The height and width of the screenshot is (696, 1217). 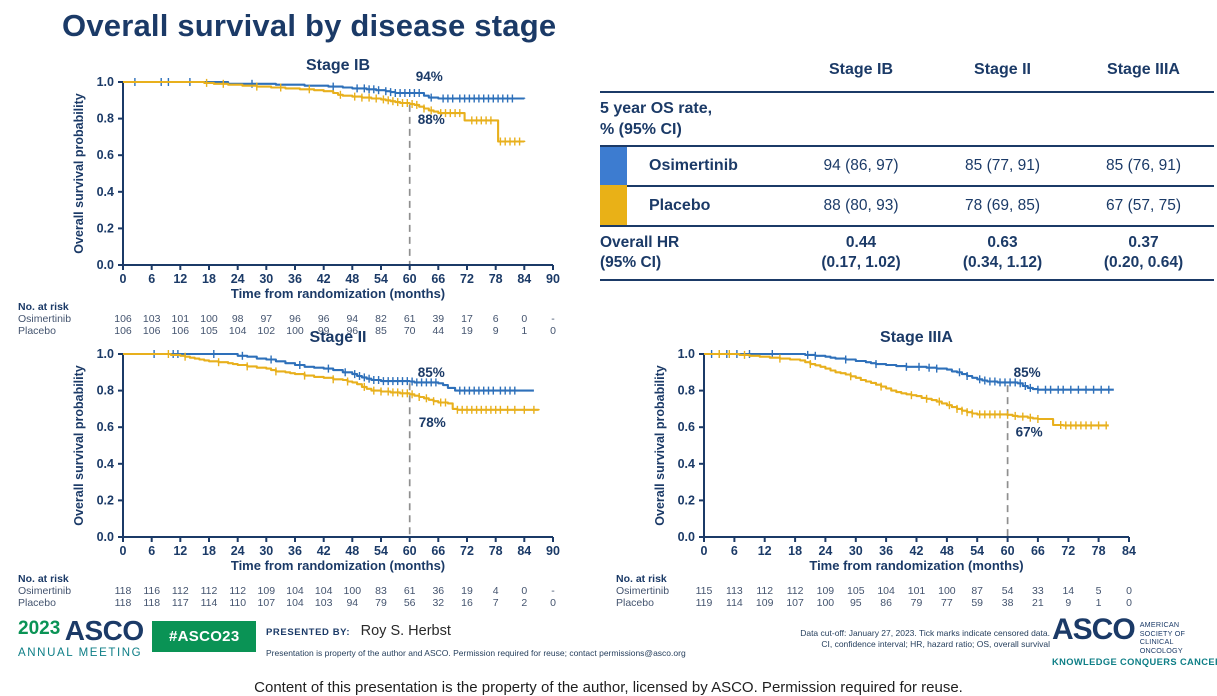 I want to click on svg-text: 21, so click(x=1038, y=603).